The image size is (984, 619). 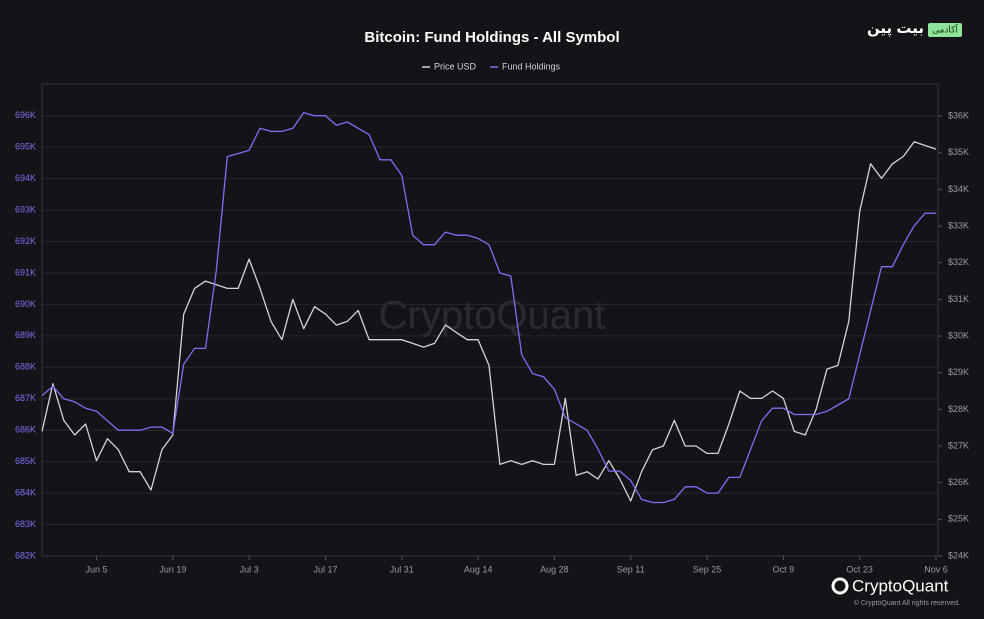 What do you see at coordinates (958, 482) in the screenshot?
I see `y2-tick-label: $26K` at bounding box center [958, 482].